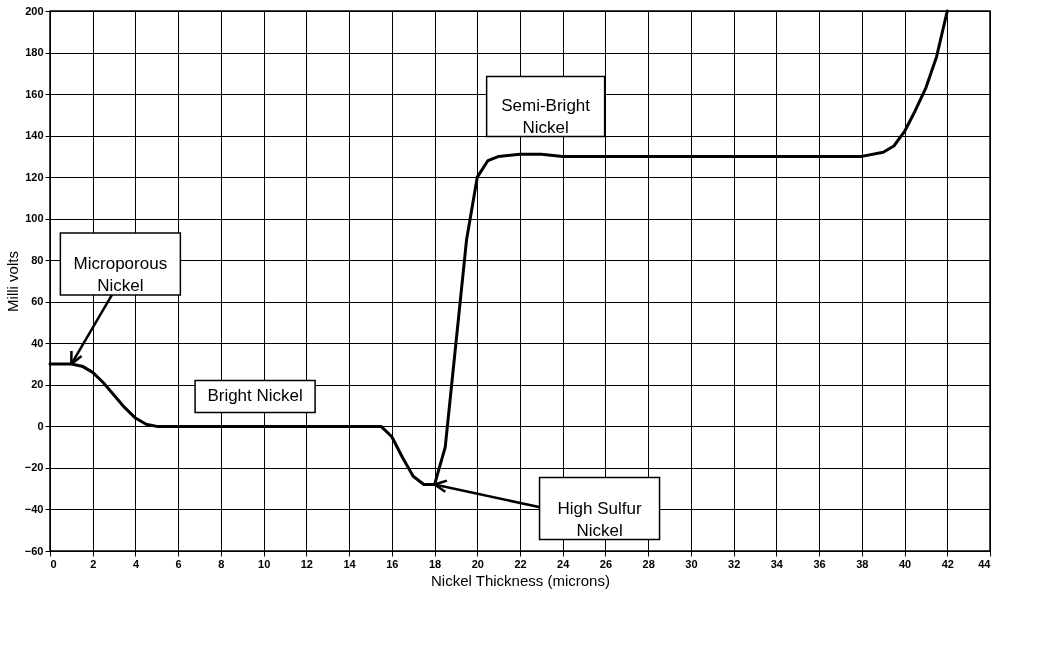 This screenshot has height=647, width=1062. I want to click on x-tick-label: 44, so click(985, 563).